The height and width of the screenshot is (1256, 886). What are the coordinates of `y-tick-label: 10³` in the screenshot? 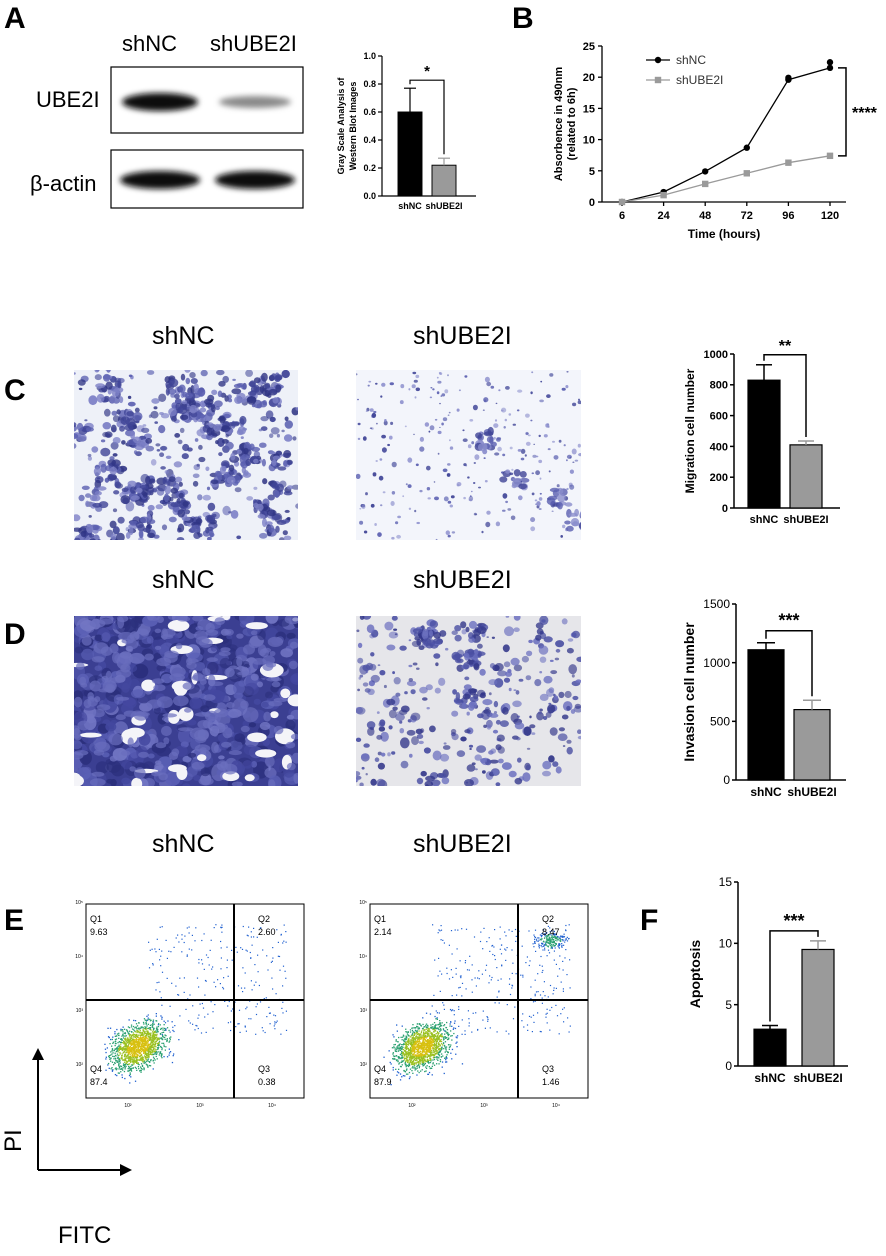 It's located at (80, 1011).